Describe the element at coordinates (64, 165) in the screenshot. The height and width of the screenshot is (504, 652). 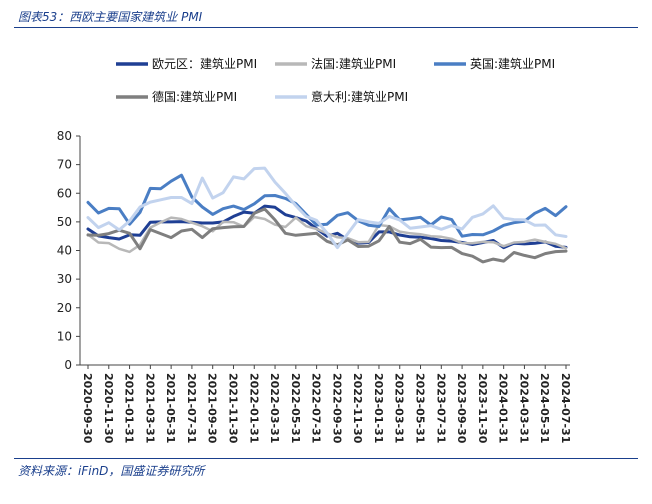
I see `y-tick-label: 70` at that location.